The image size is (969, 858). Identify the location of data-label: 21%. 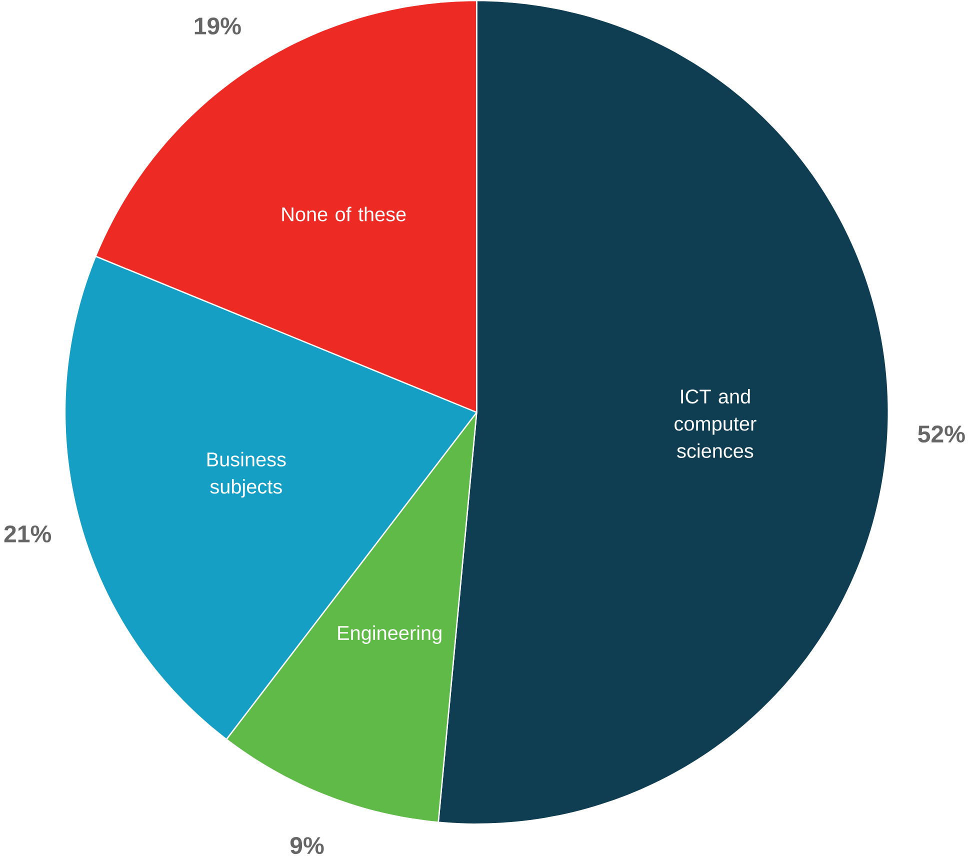
(28, 534).